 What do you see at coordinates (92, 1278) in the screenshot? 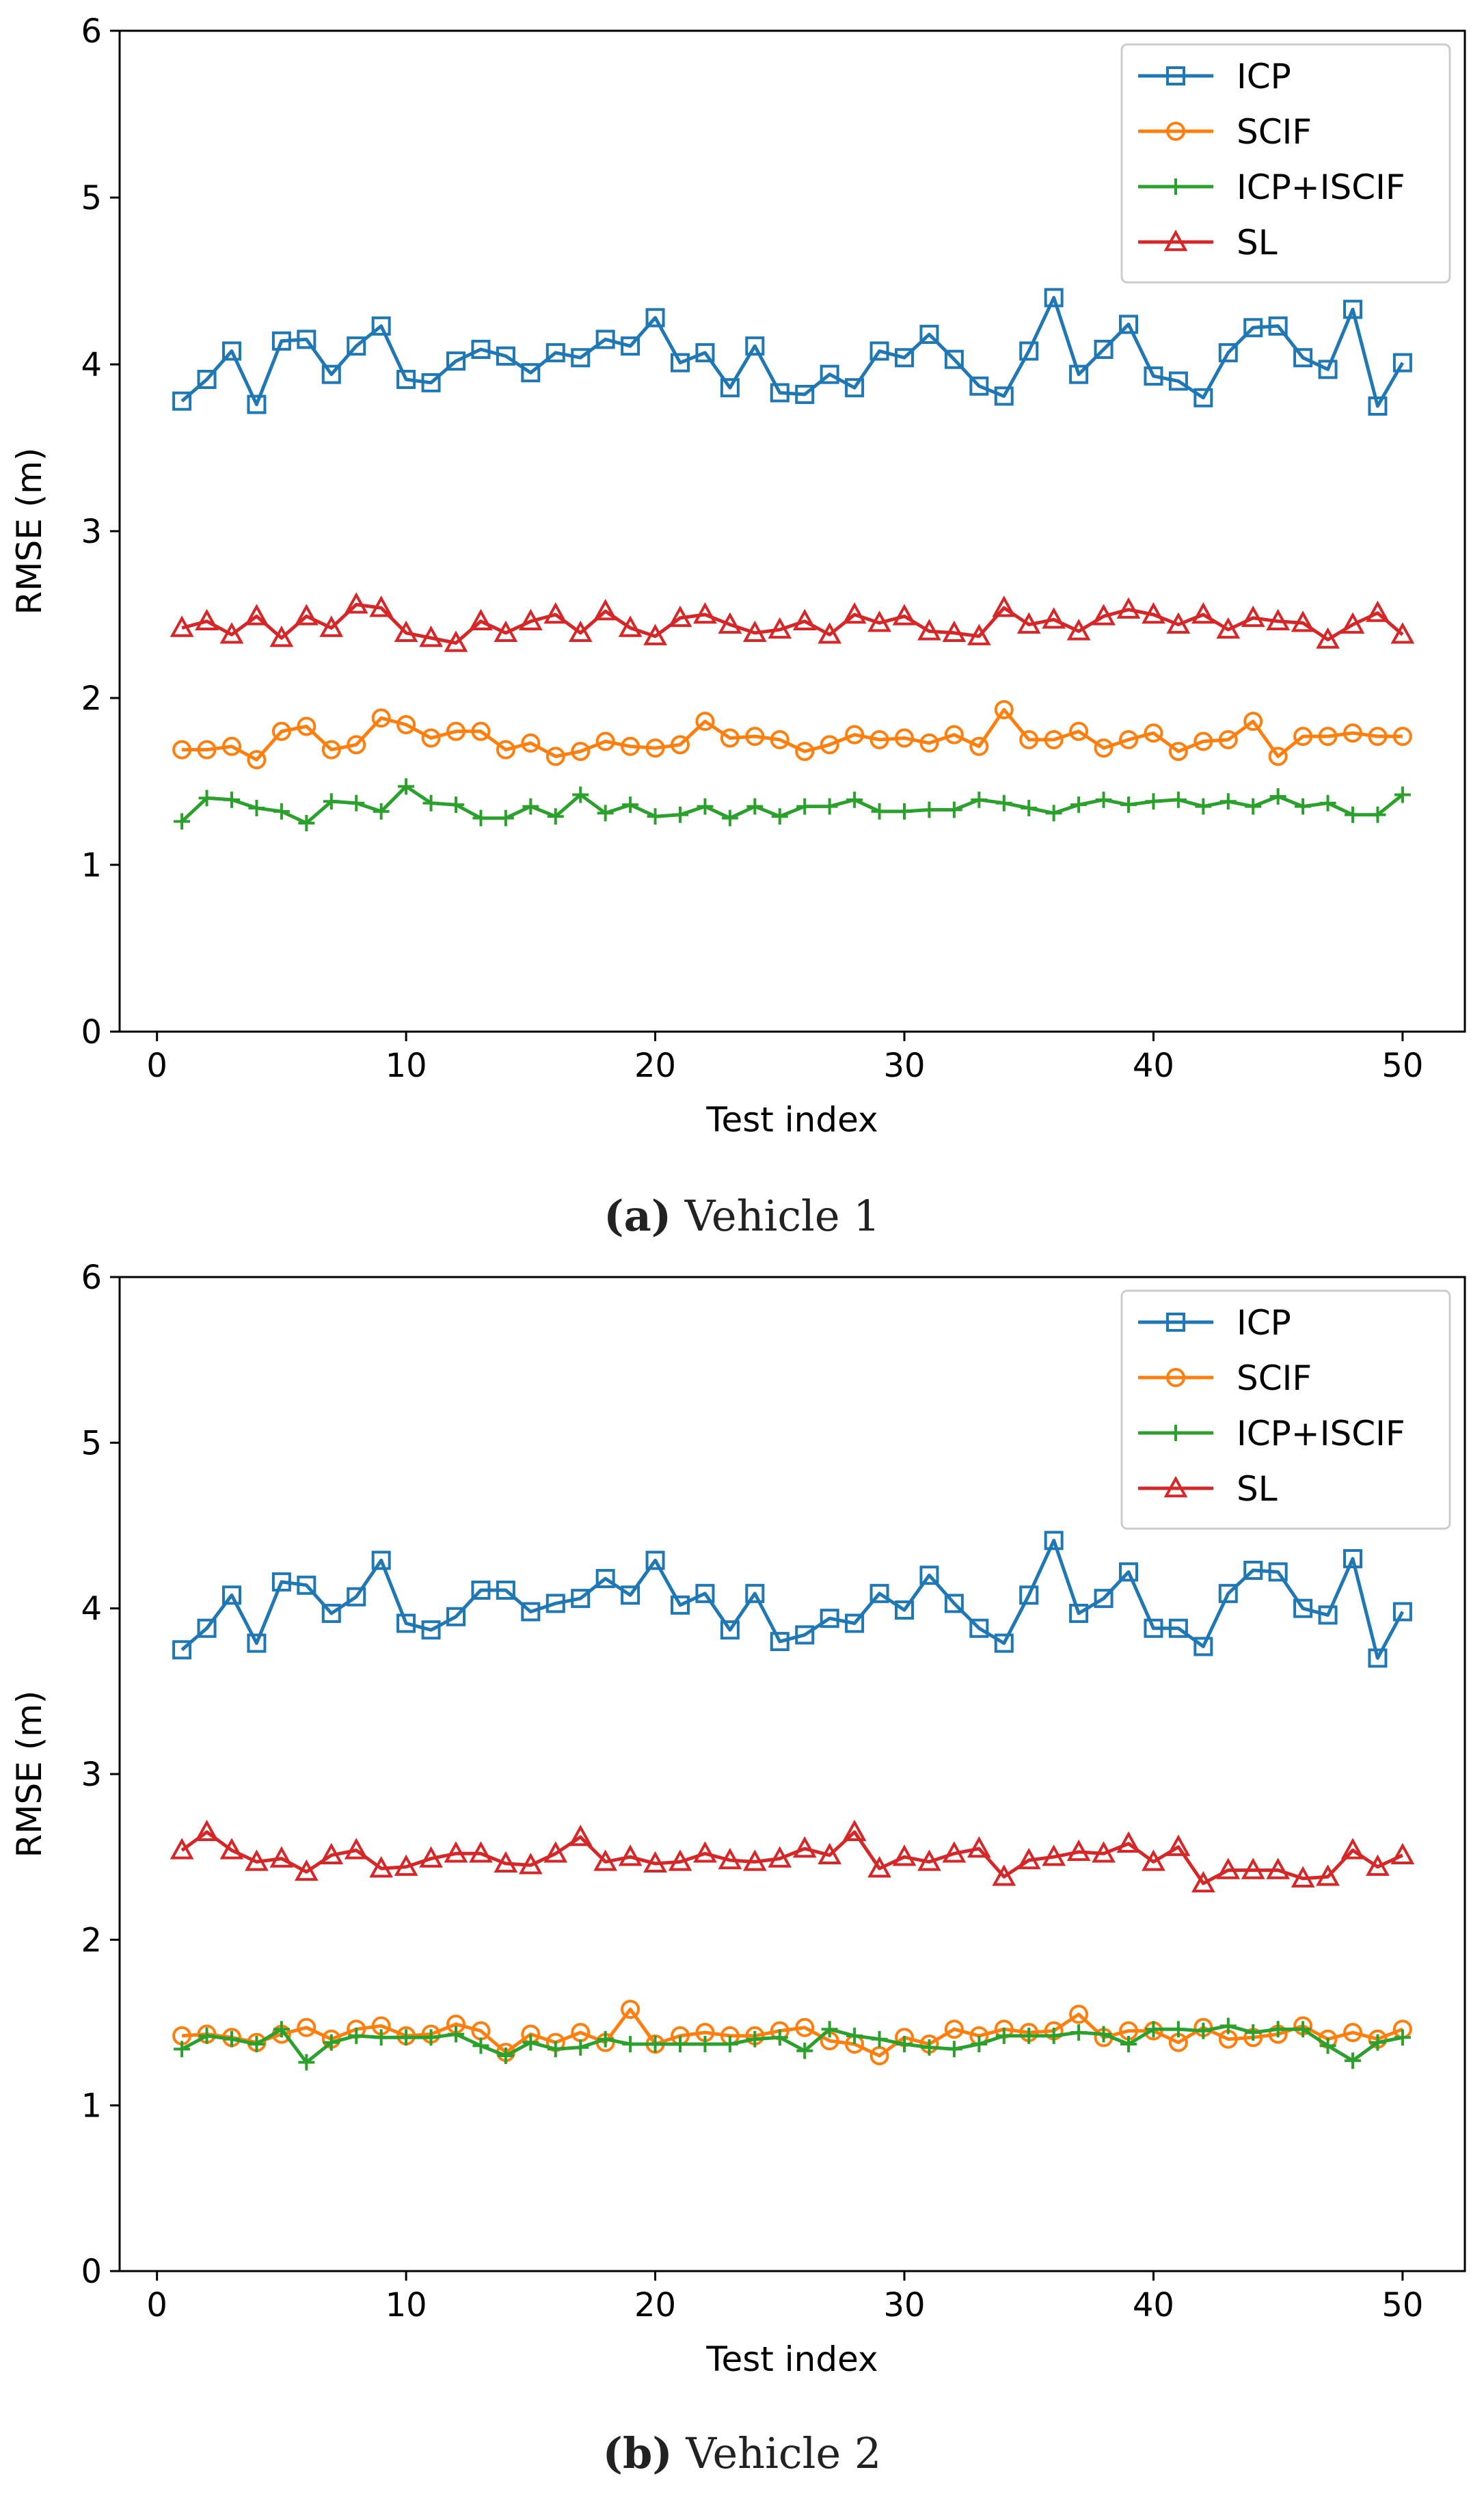
I see `panel-b-ytick-label-6: 6` at bounding box center [92, 1278].